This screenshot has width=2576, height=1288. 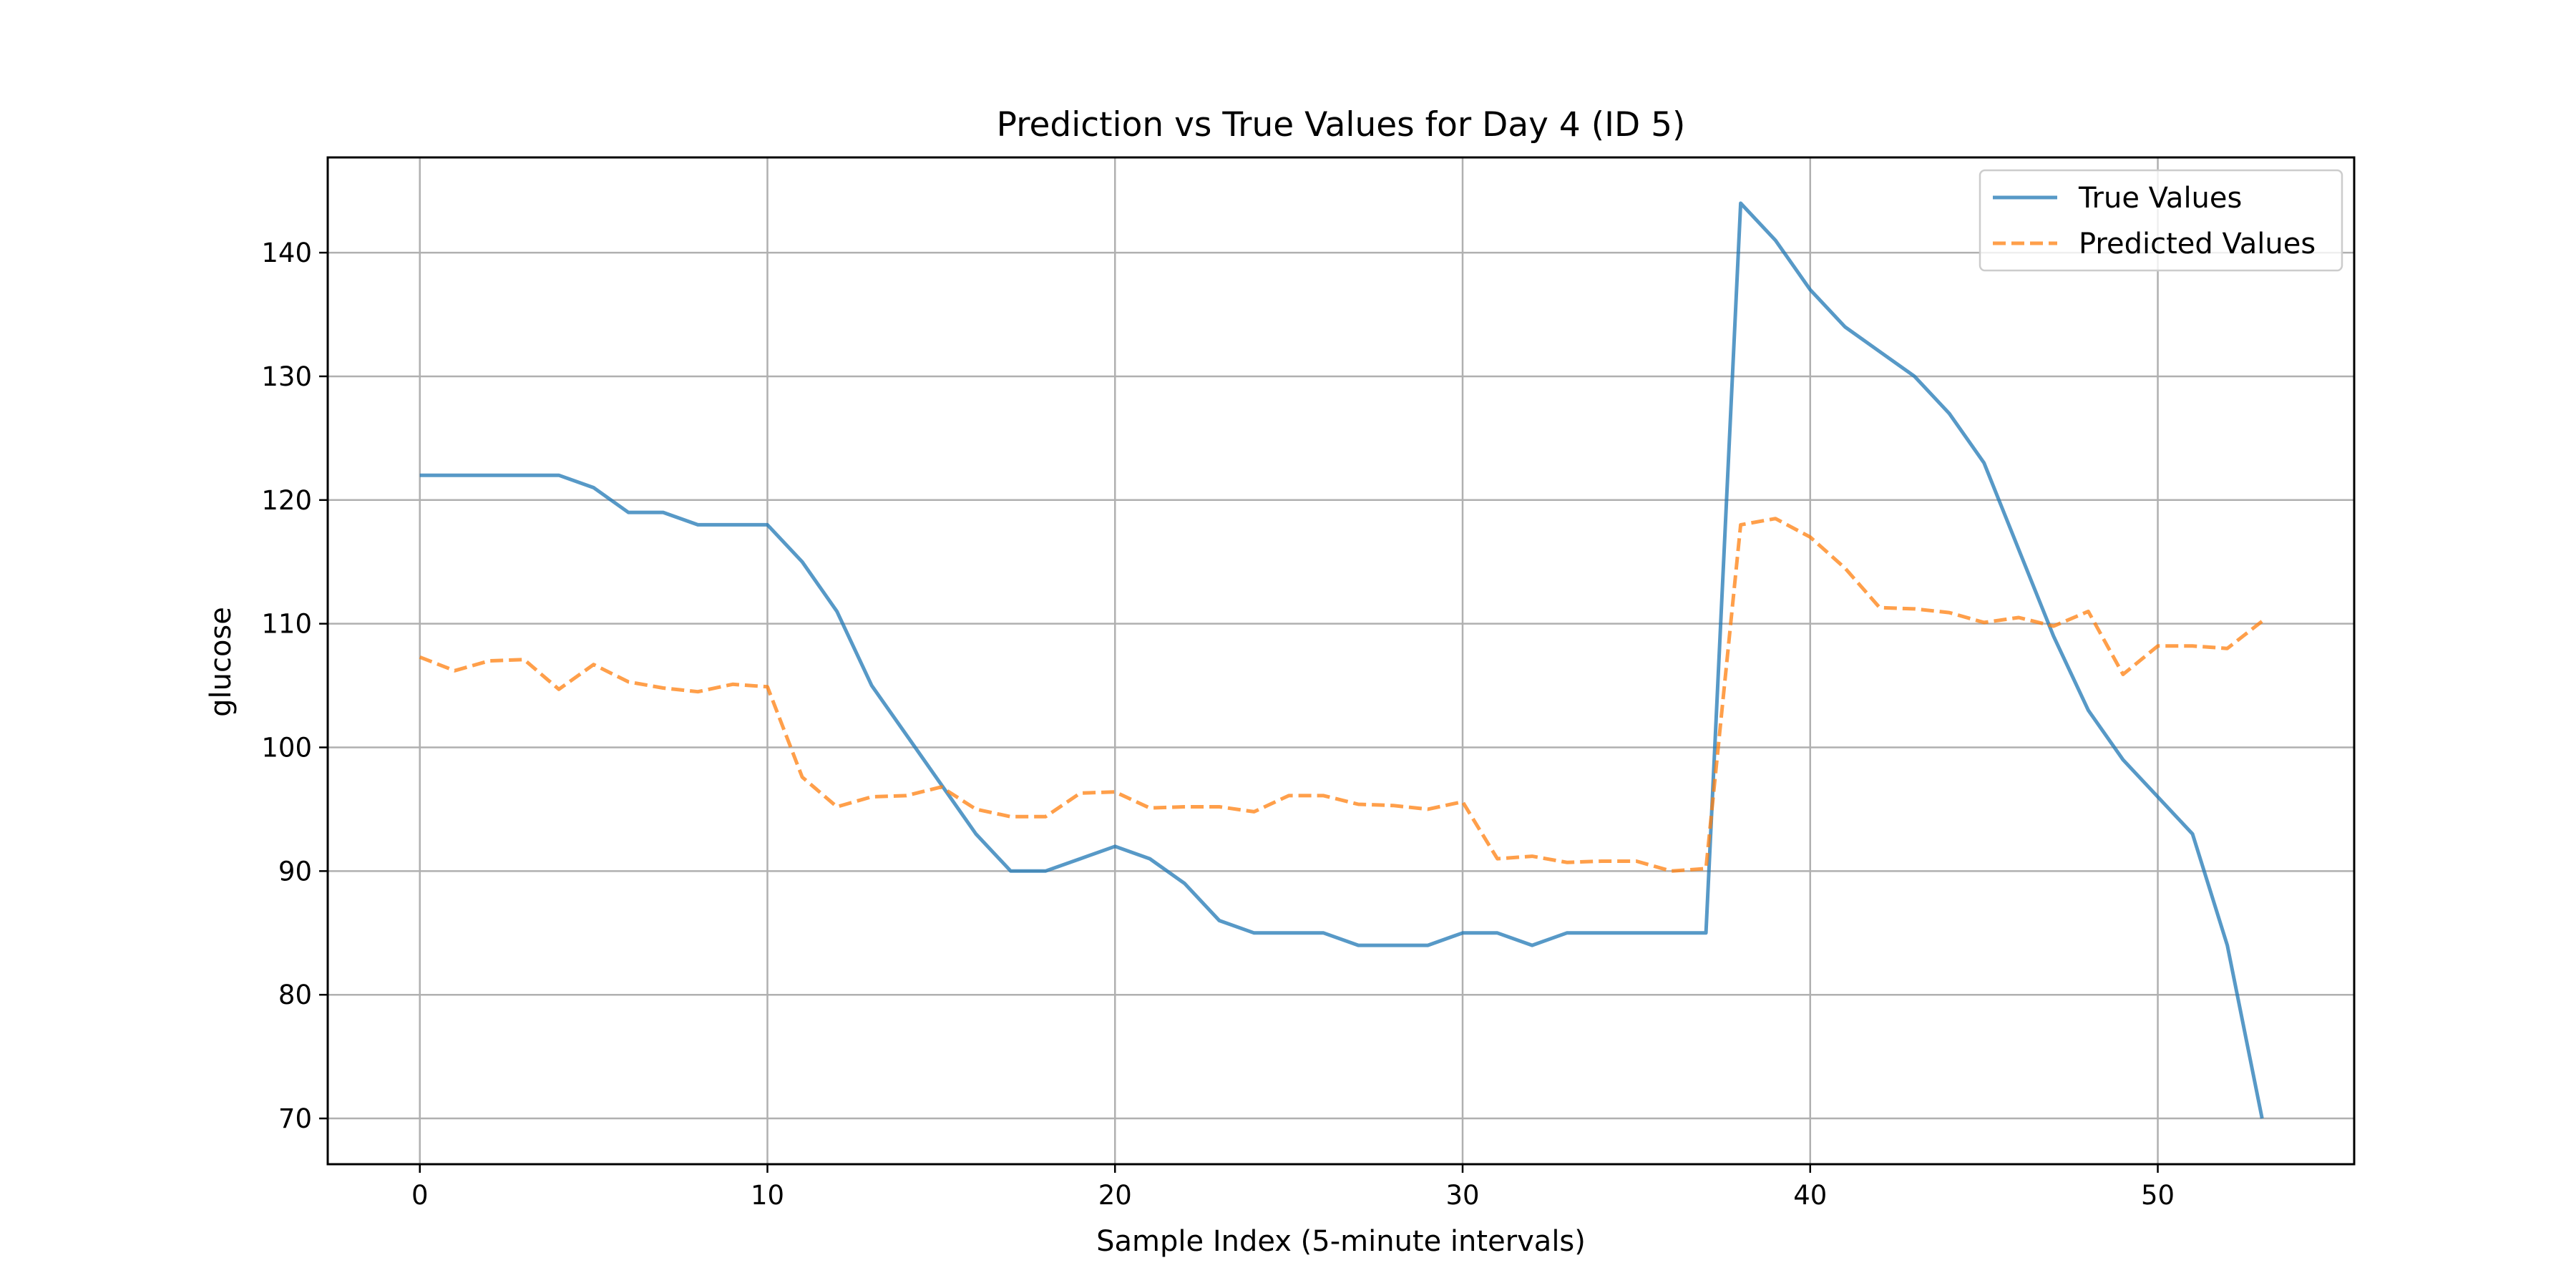 What do you see at coordinates (2158, 1195) in the screenshot?
I see `x-tick-label: 50` at bounding box center [2158, 1195].